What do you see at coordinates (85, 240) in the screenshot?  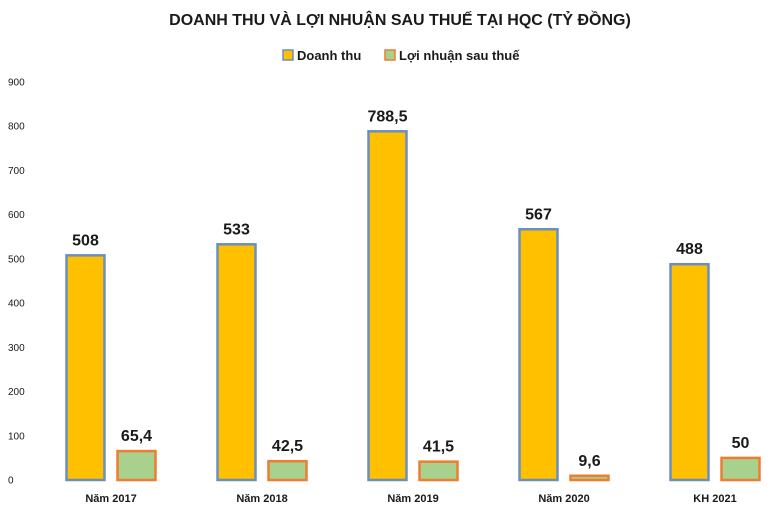 I see `data-label: 508` at bounding box center [85, 240].